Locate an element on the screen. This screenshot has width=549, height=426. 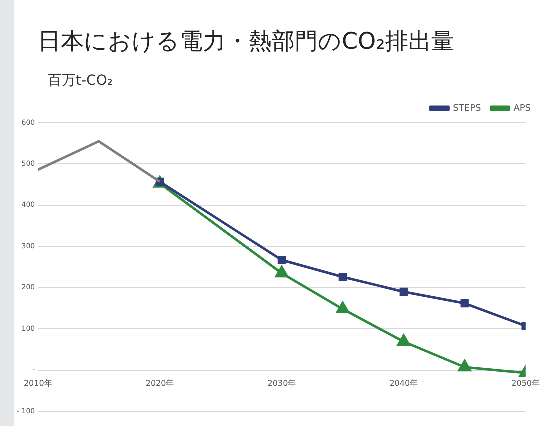
x-tick-label: 2040年 is located at coordinates (404, 383).